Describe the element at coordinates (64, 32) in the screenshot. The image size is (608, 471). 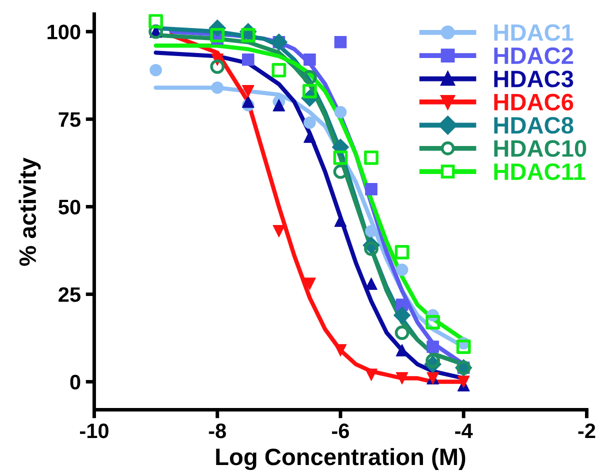
I see `y-tick-label: 100` at that location.